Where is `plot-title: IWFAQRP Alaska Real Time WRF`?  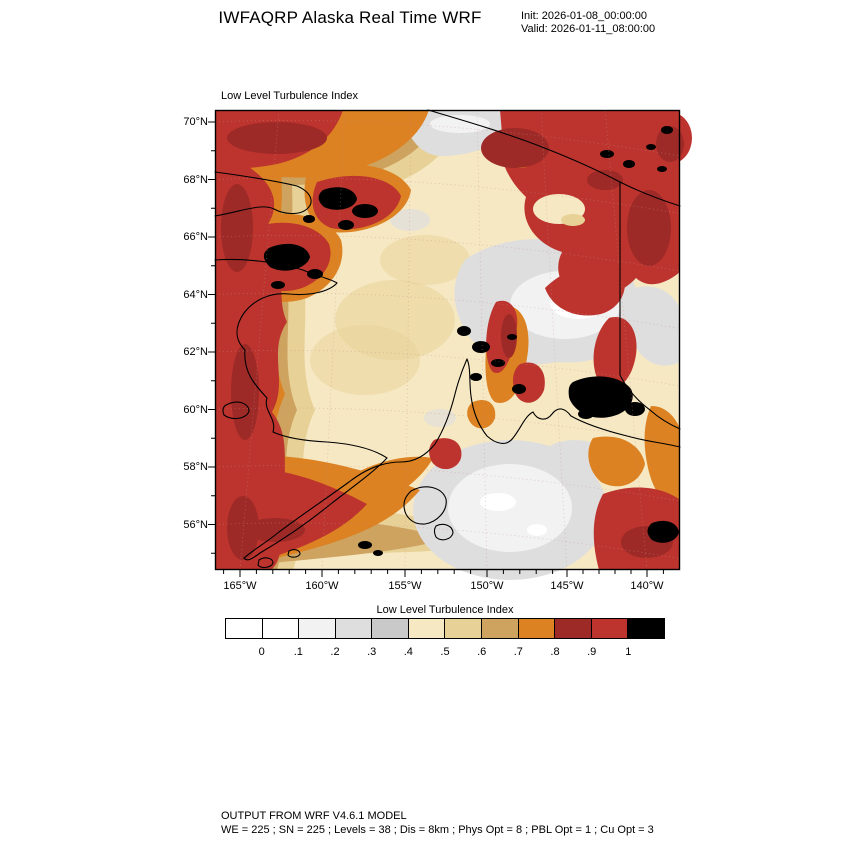 plot-title: IWFAQRP Alaska Real Time WRF is located at coordinates (350, 17).